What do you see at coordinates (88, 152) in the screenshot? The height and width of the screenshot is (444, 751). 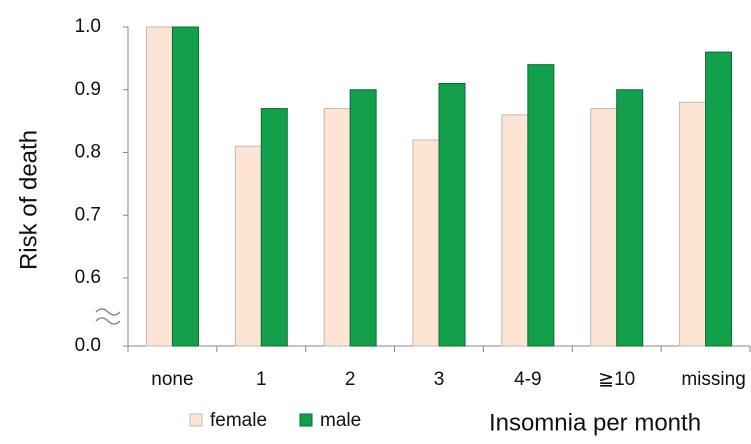 I see `y-tick-label: 0.8` at bounding box center [88, 152].